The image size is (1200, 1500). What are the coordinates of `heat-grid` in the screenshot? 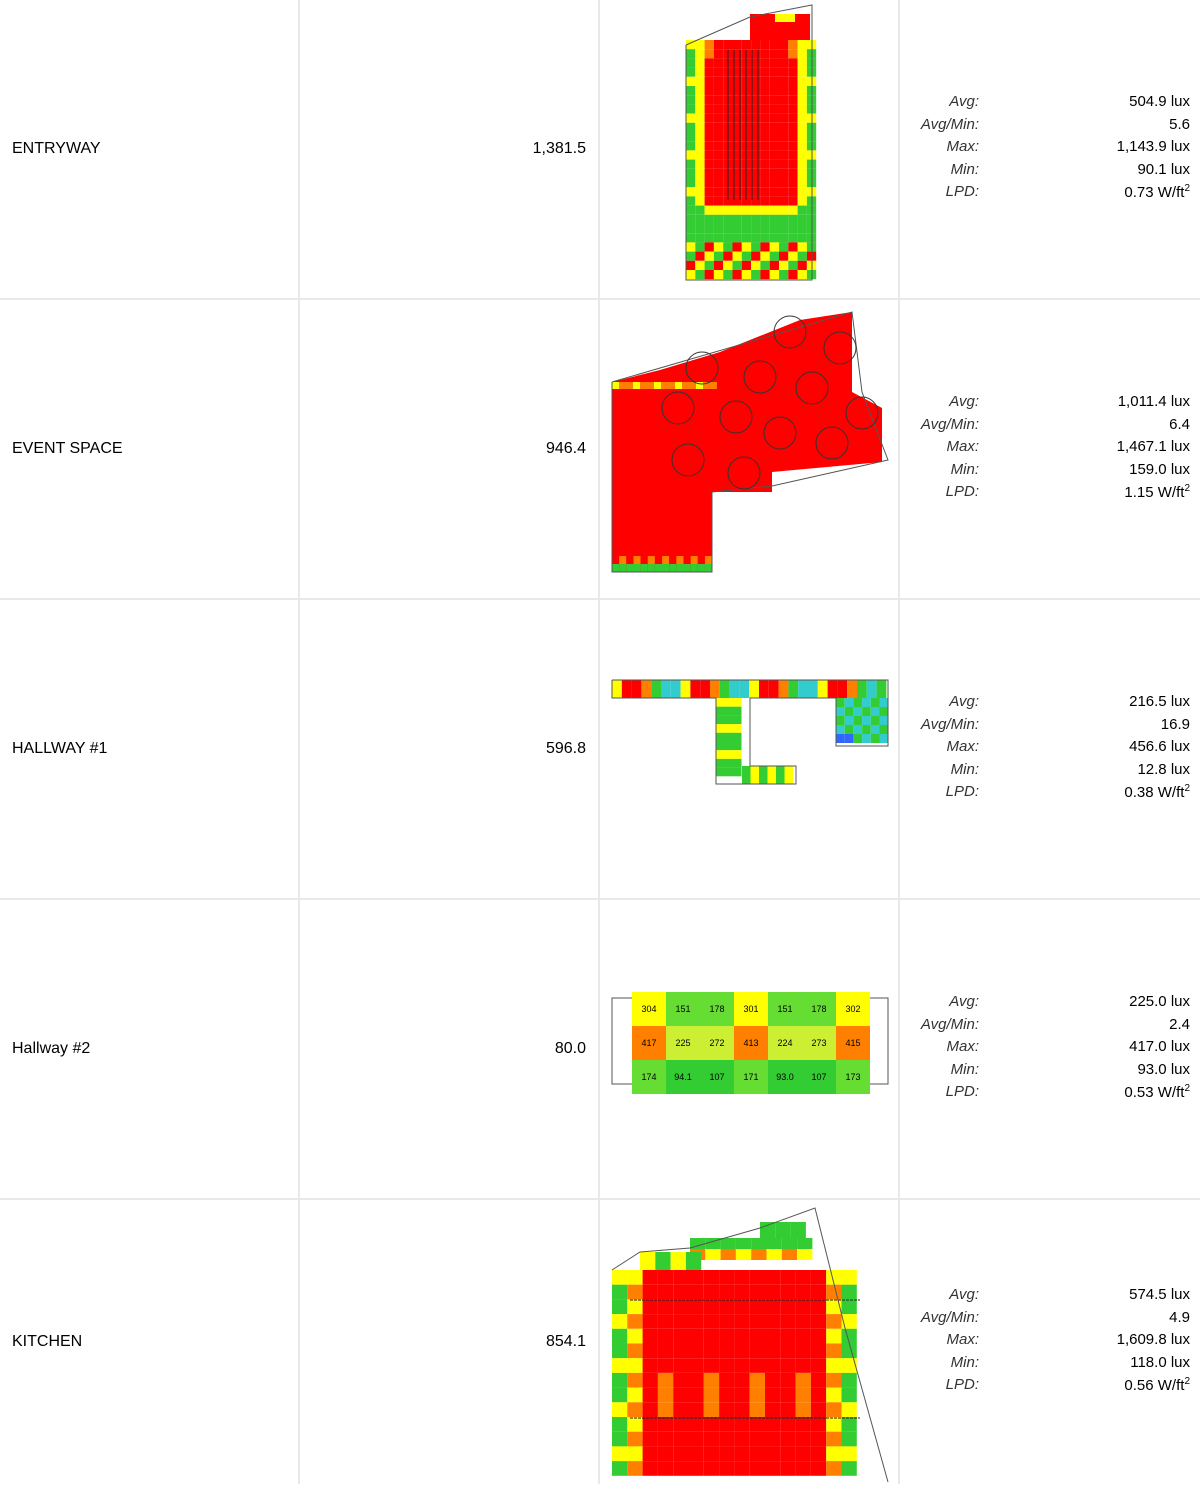 It's located at (734, 1373).